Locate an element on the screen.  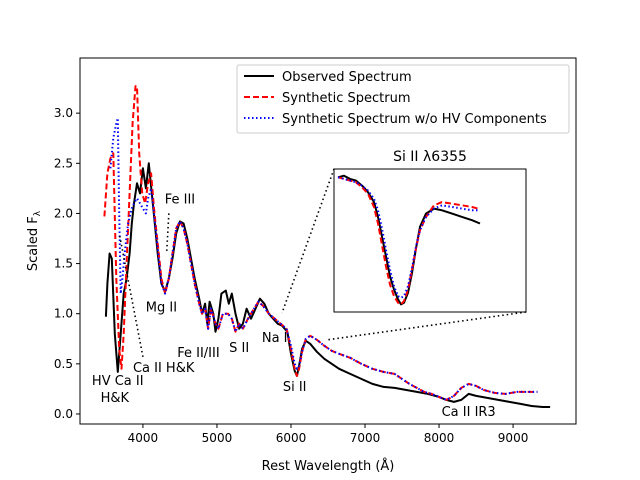
annotation-si-ii: Si II is located at coordinates (295, 387).